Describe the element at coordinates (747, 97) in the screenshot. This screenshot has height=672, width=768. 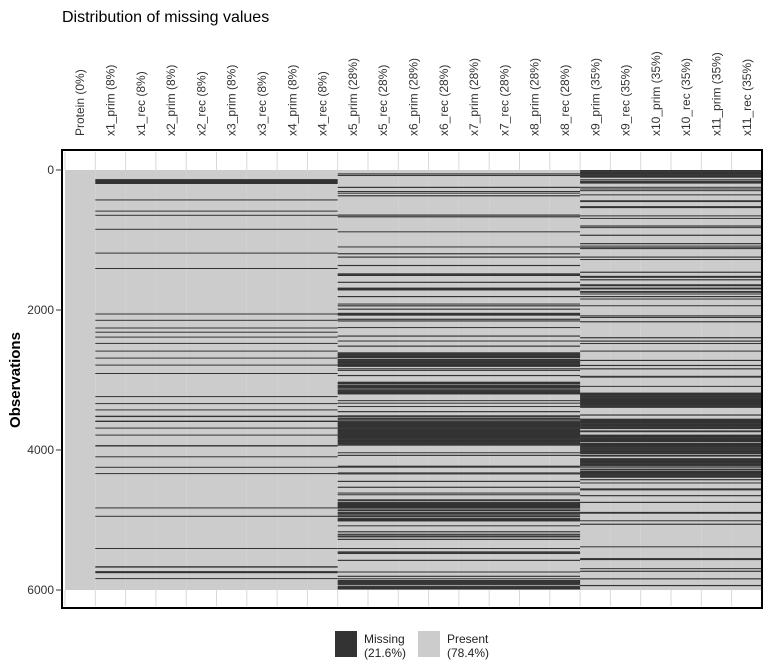
I see `column-label: x11_rec (35%)` at that location.